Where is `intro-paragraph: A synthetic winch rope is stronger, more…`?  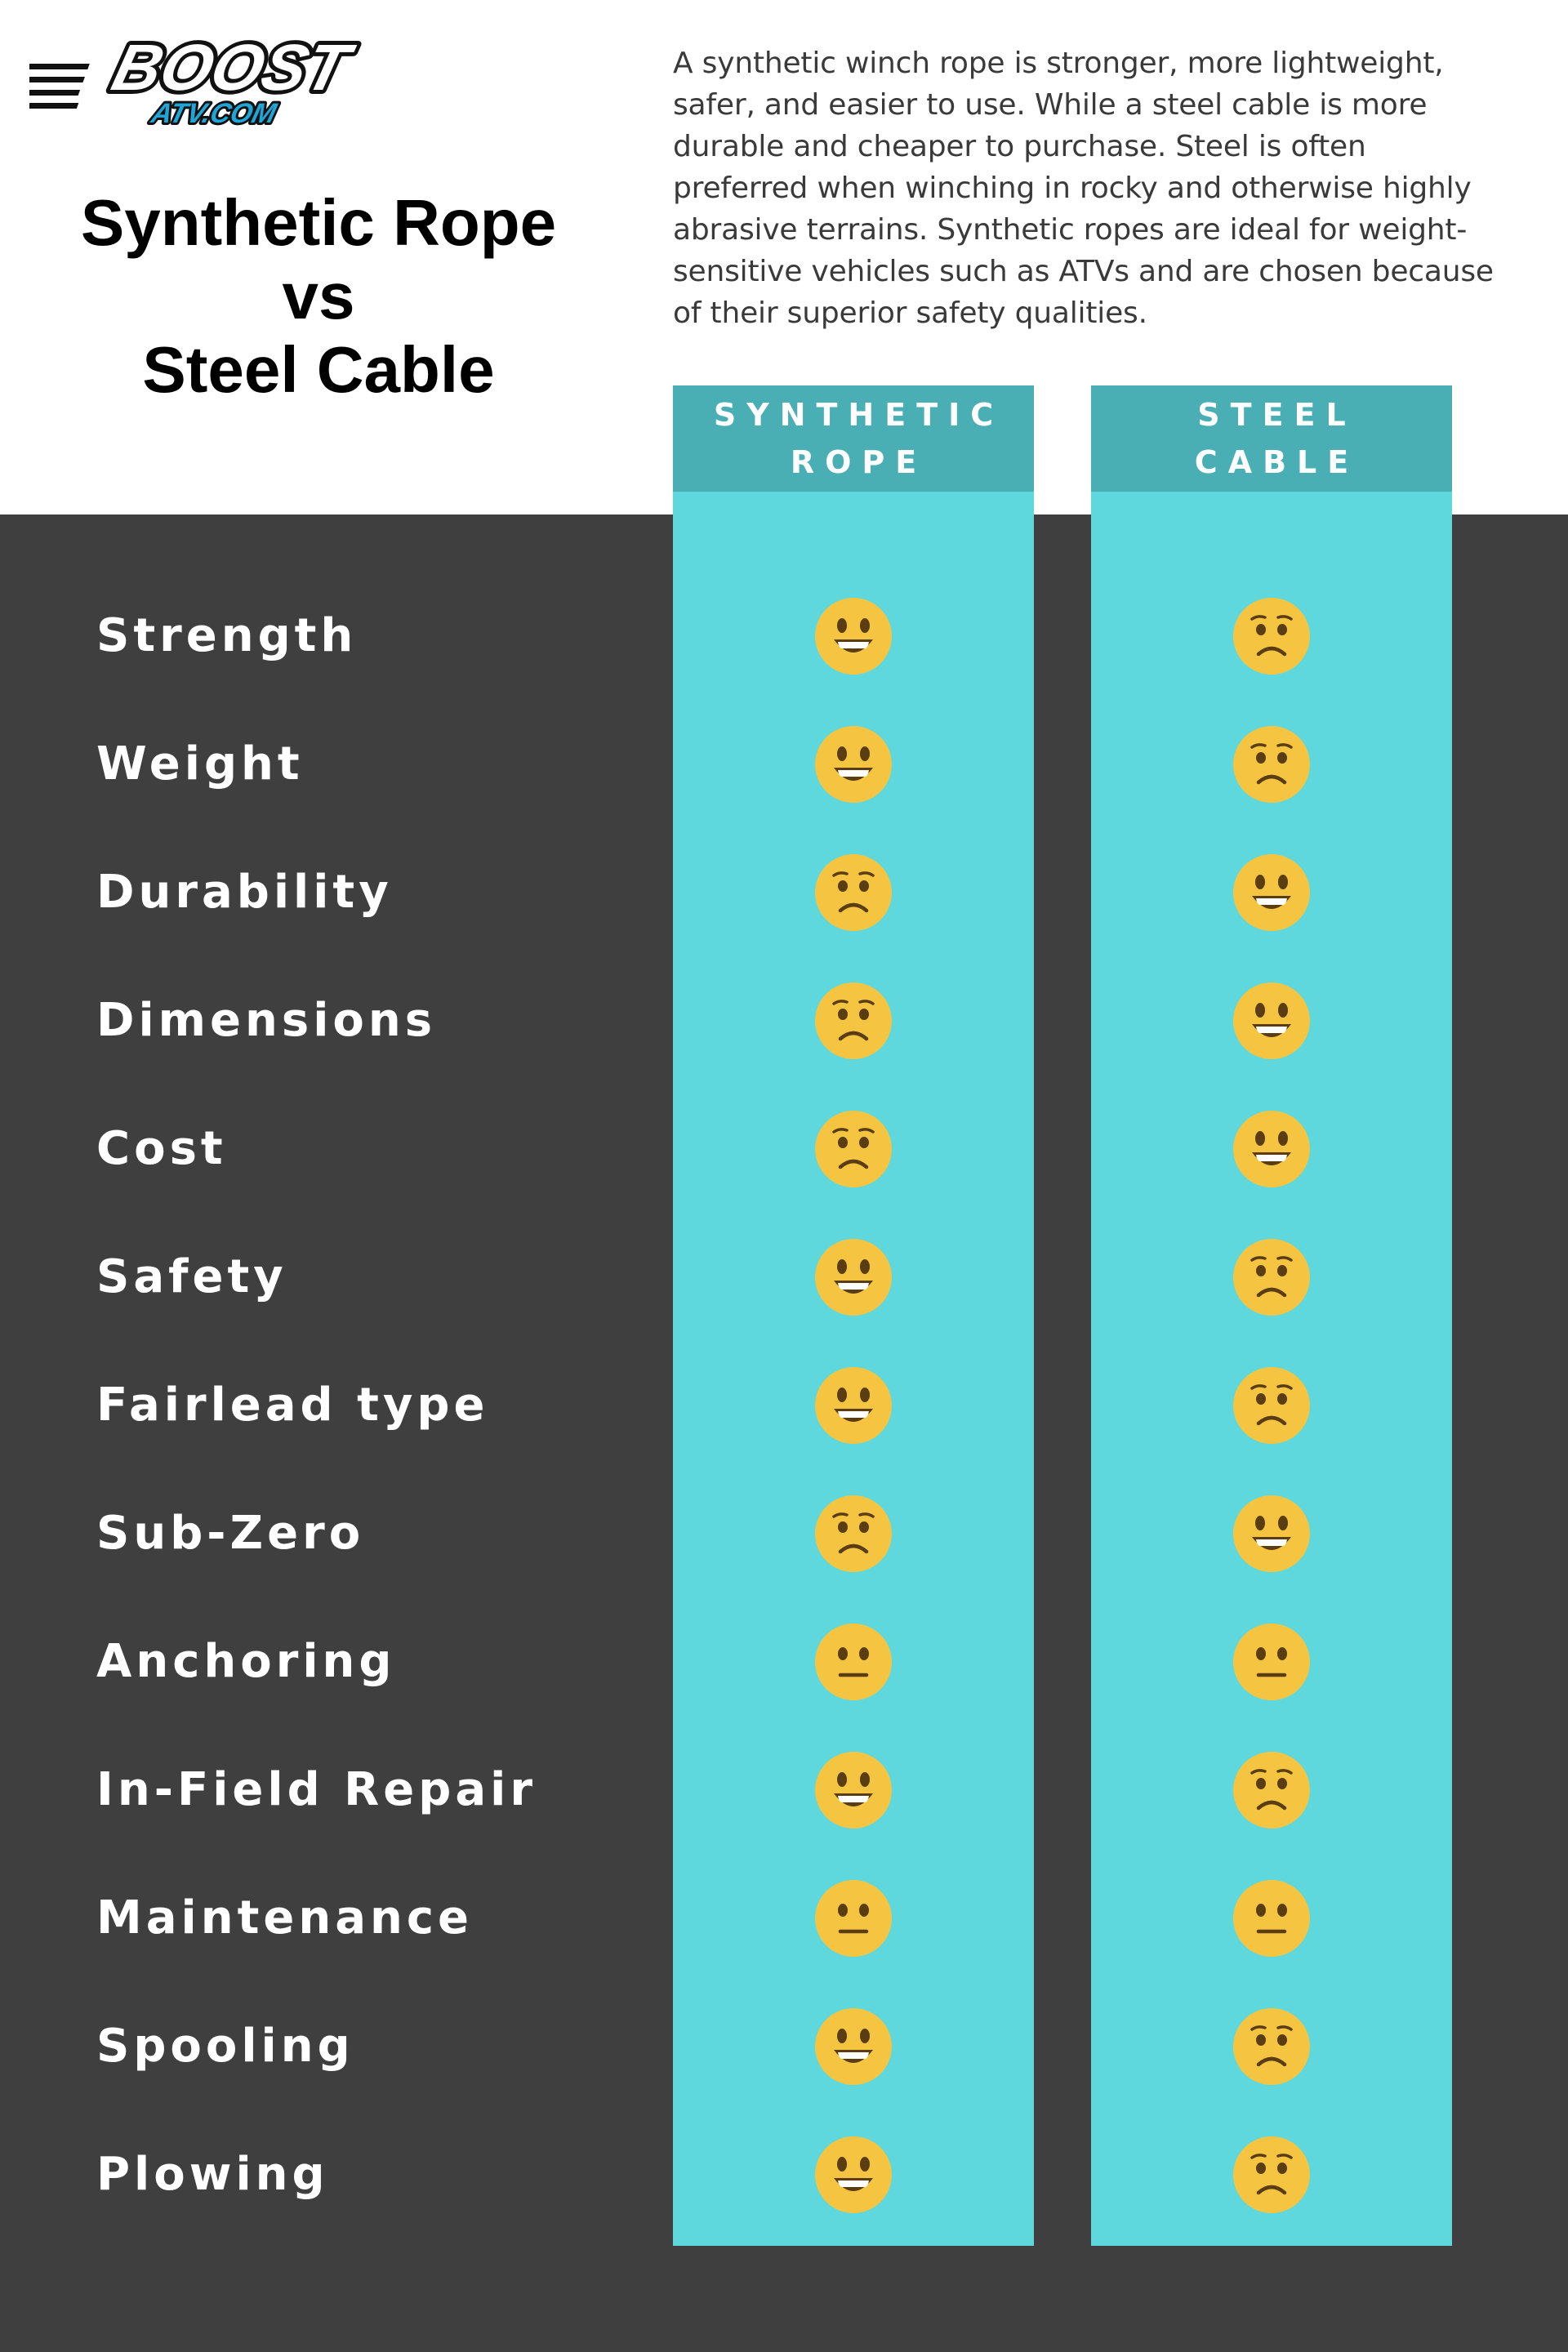 intro-paragraph: A synthetic winch rope is stronger, more… is located at coordinates (1083, 188).